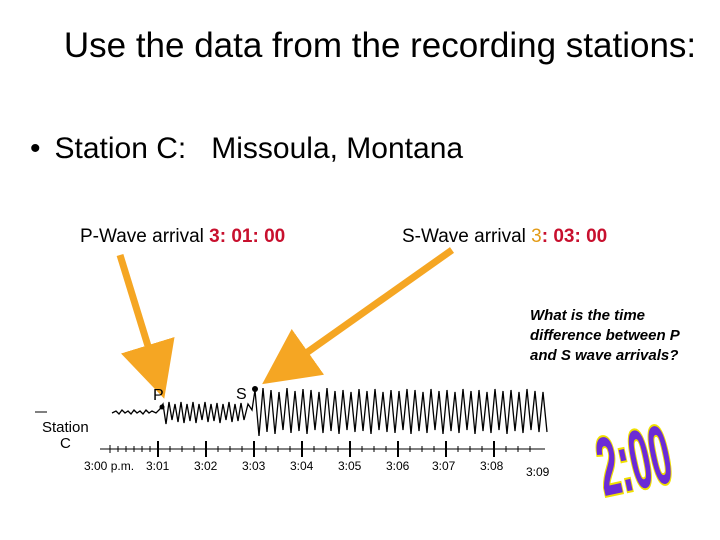 This screenshot has height=540, width=720. What do you see at coordinates (65, 427) in the screenshot?
I see `station-name-line1: Station` at bounding box center [65, 427].